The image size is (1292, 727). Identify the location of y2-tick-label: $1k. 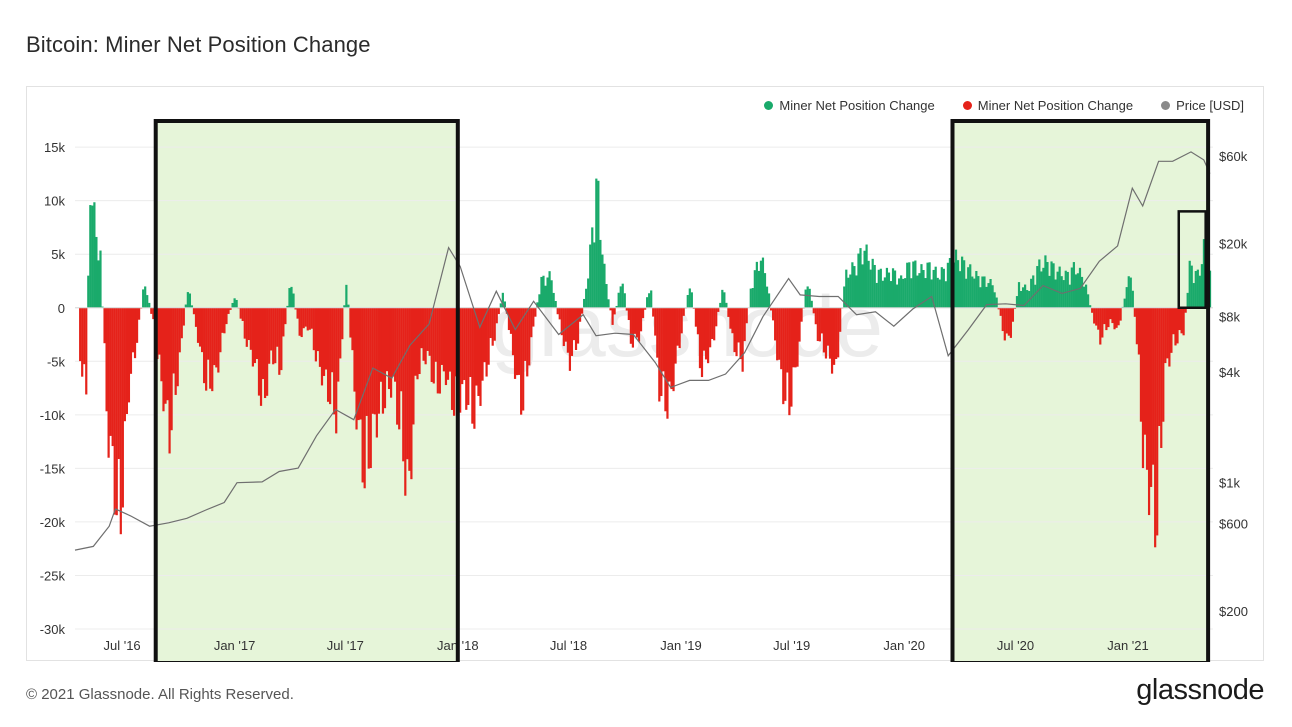
(1229, 483).